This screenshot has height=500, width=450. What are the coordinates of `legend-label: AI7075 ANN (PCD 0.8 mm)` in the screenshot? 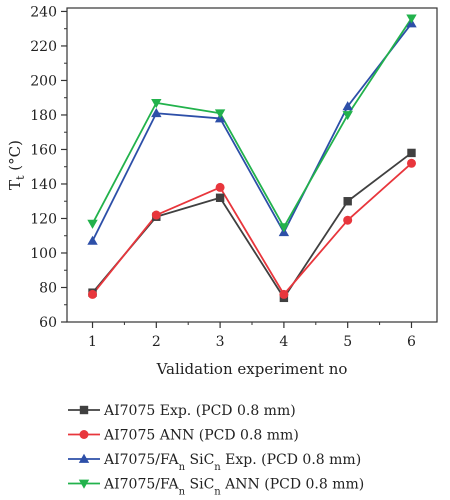 It's located at (201, 436).